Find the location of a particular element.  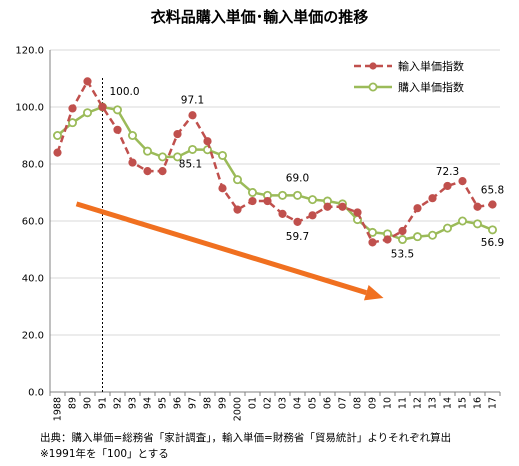

x-tick-label: 94 is located at coordinates (148, 403).